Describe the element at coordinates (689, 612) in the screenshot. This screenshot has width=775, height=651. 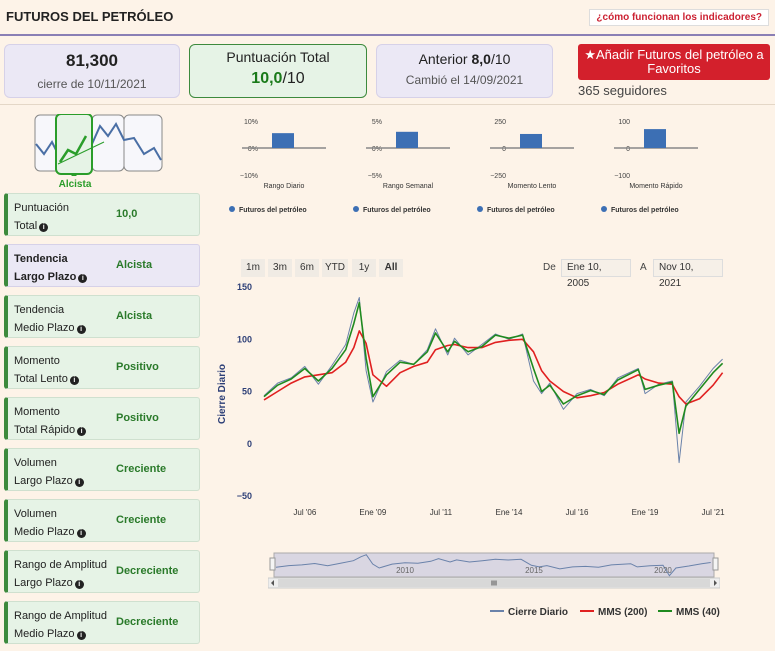
I see `legend-sma40: MMS (40)` at that location.